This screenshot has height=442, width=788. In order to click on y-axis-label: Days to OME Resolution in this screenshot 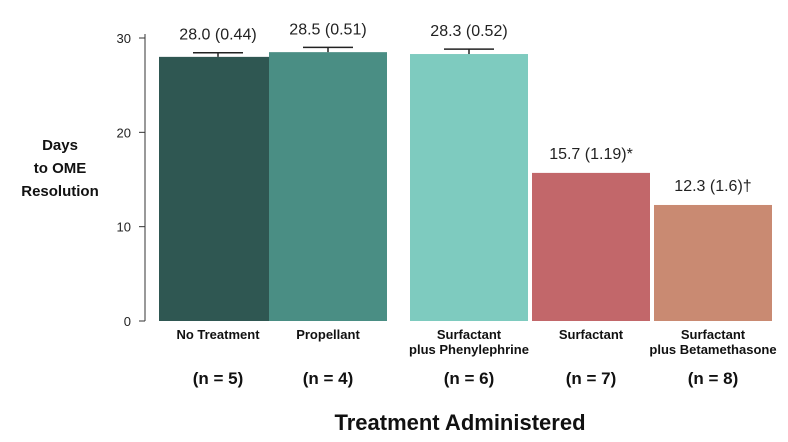, I will do `click(60, 168)`.